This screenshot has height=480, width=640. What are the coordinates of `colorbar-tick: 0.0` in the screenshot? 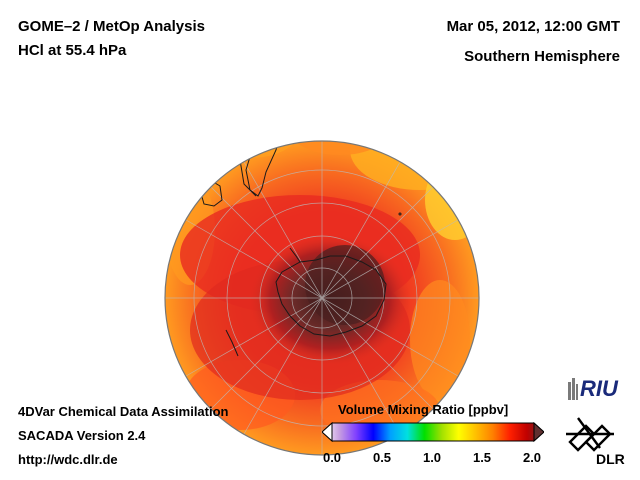 It's located at (332, 457).